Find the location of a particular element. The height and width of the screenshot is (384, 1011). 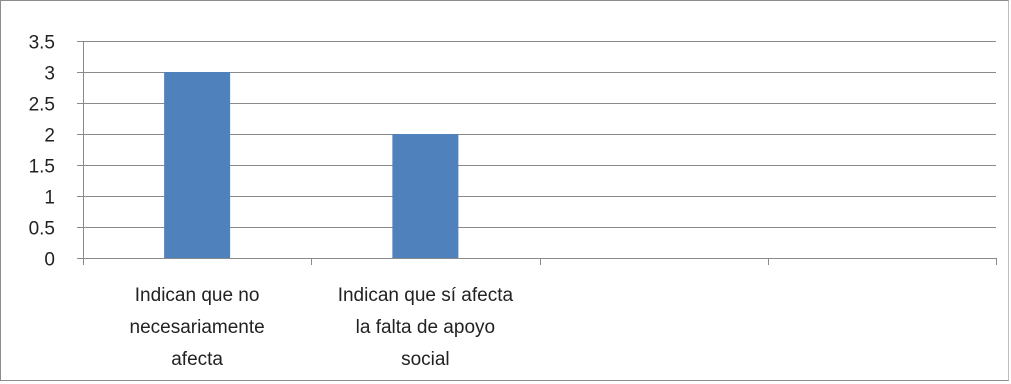

x-category-label: Indican que sí afecta is located at coordinates (426, 295).